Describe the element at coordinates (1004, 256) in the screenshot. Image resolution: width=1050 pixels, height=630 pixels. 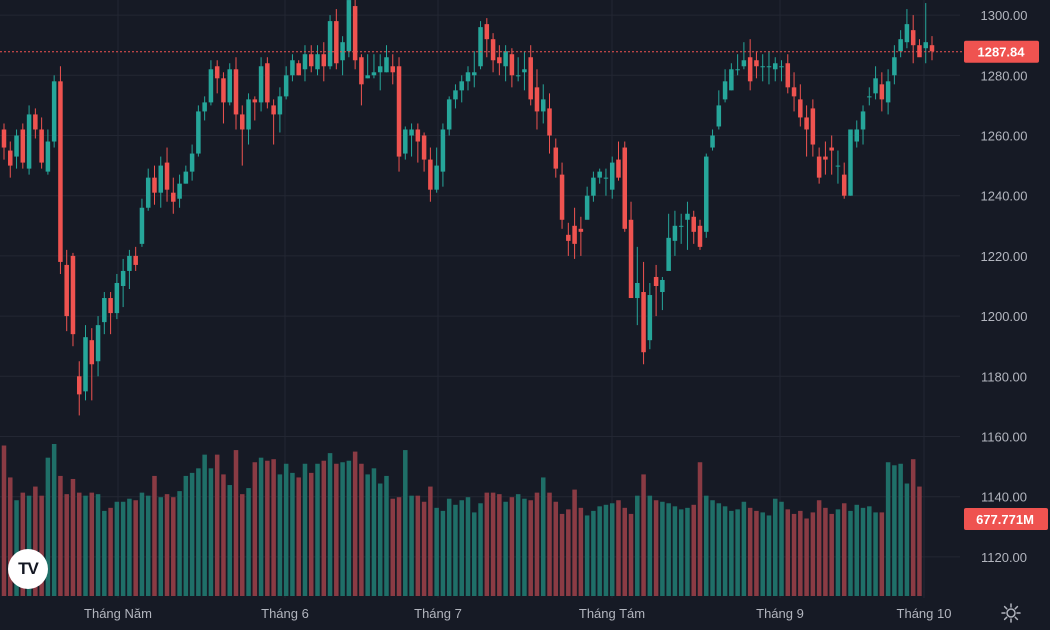
I see `y-tick-label: 1220.00` at that location.